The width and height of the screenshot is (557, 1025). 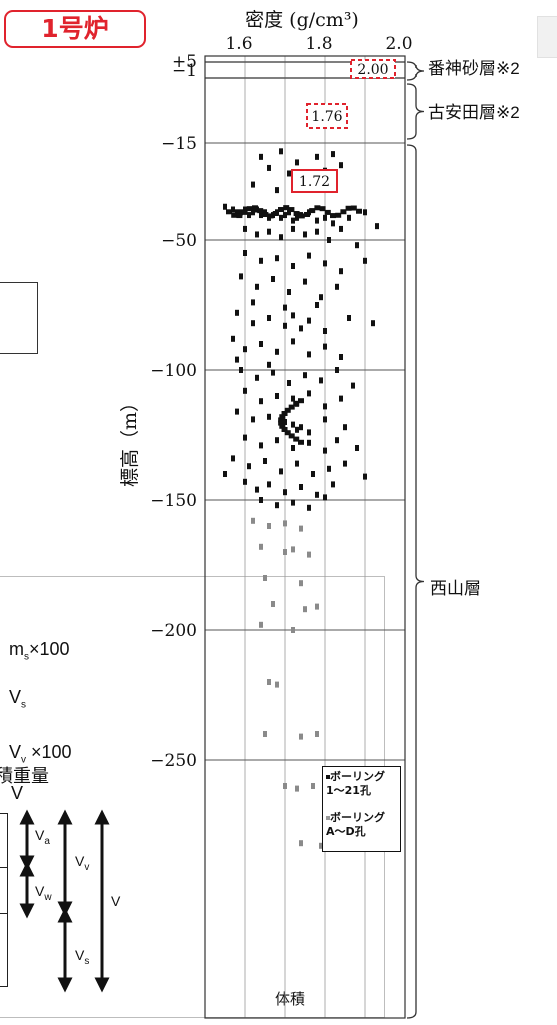 What do you see at coordinates (318, 44) in the screenshot?
I see `x-tick-label-1: 1.8` at bounding box center [318, 44].